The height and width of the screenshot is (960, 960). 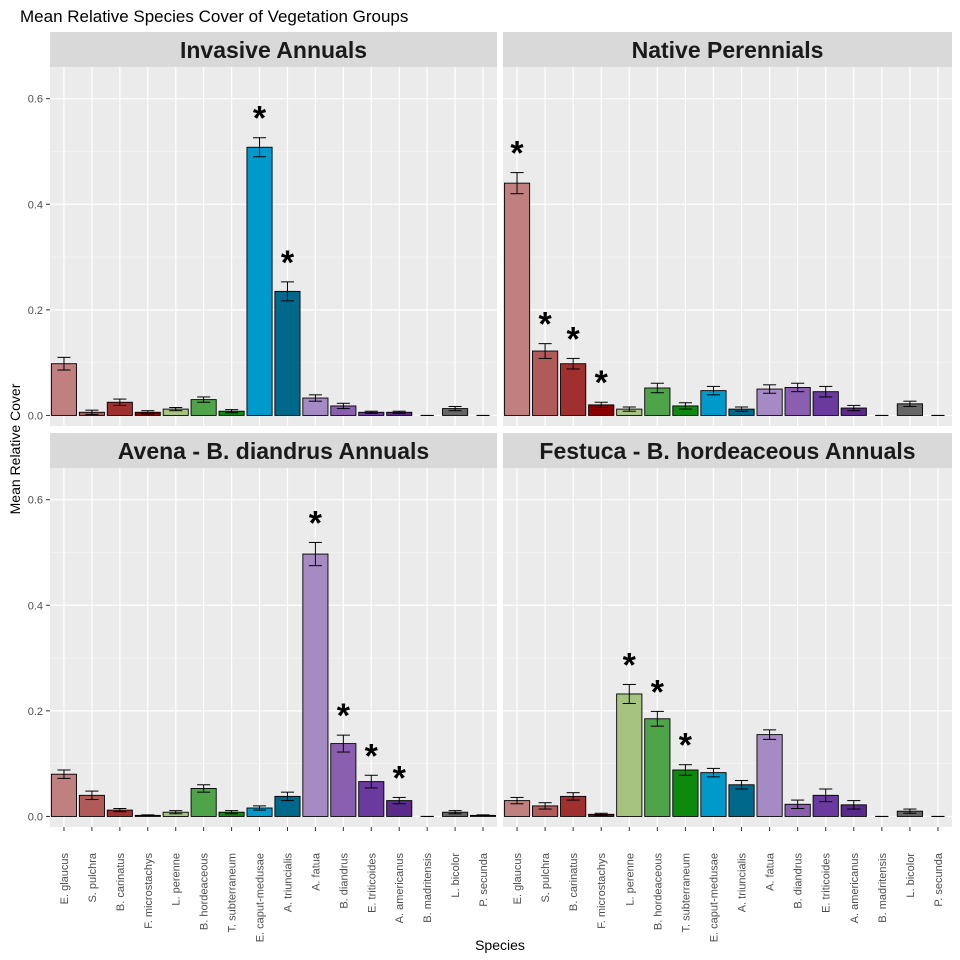 I want to click on y-axis-title: Mean Relative Cover, so click(x=15, y=448).